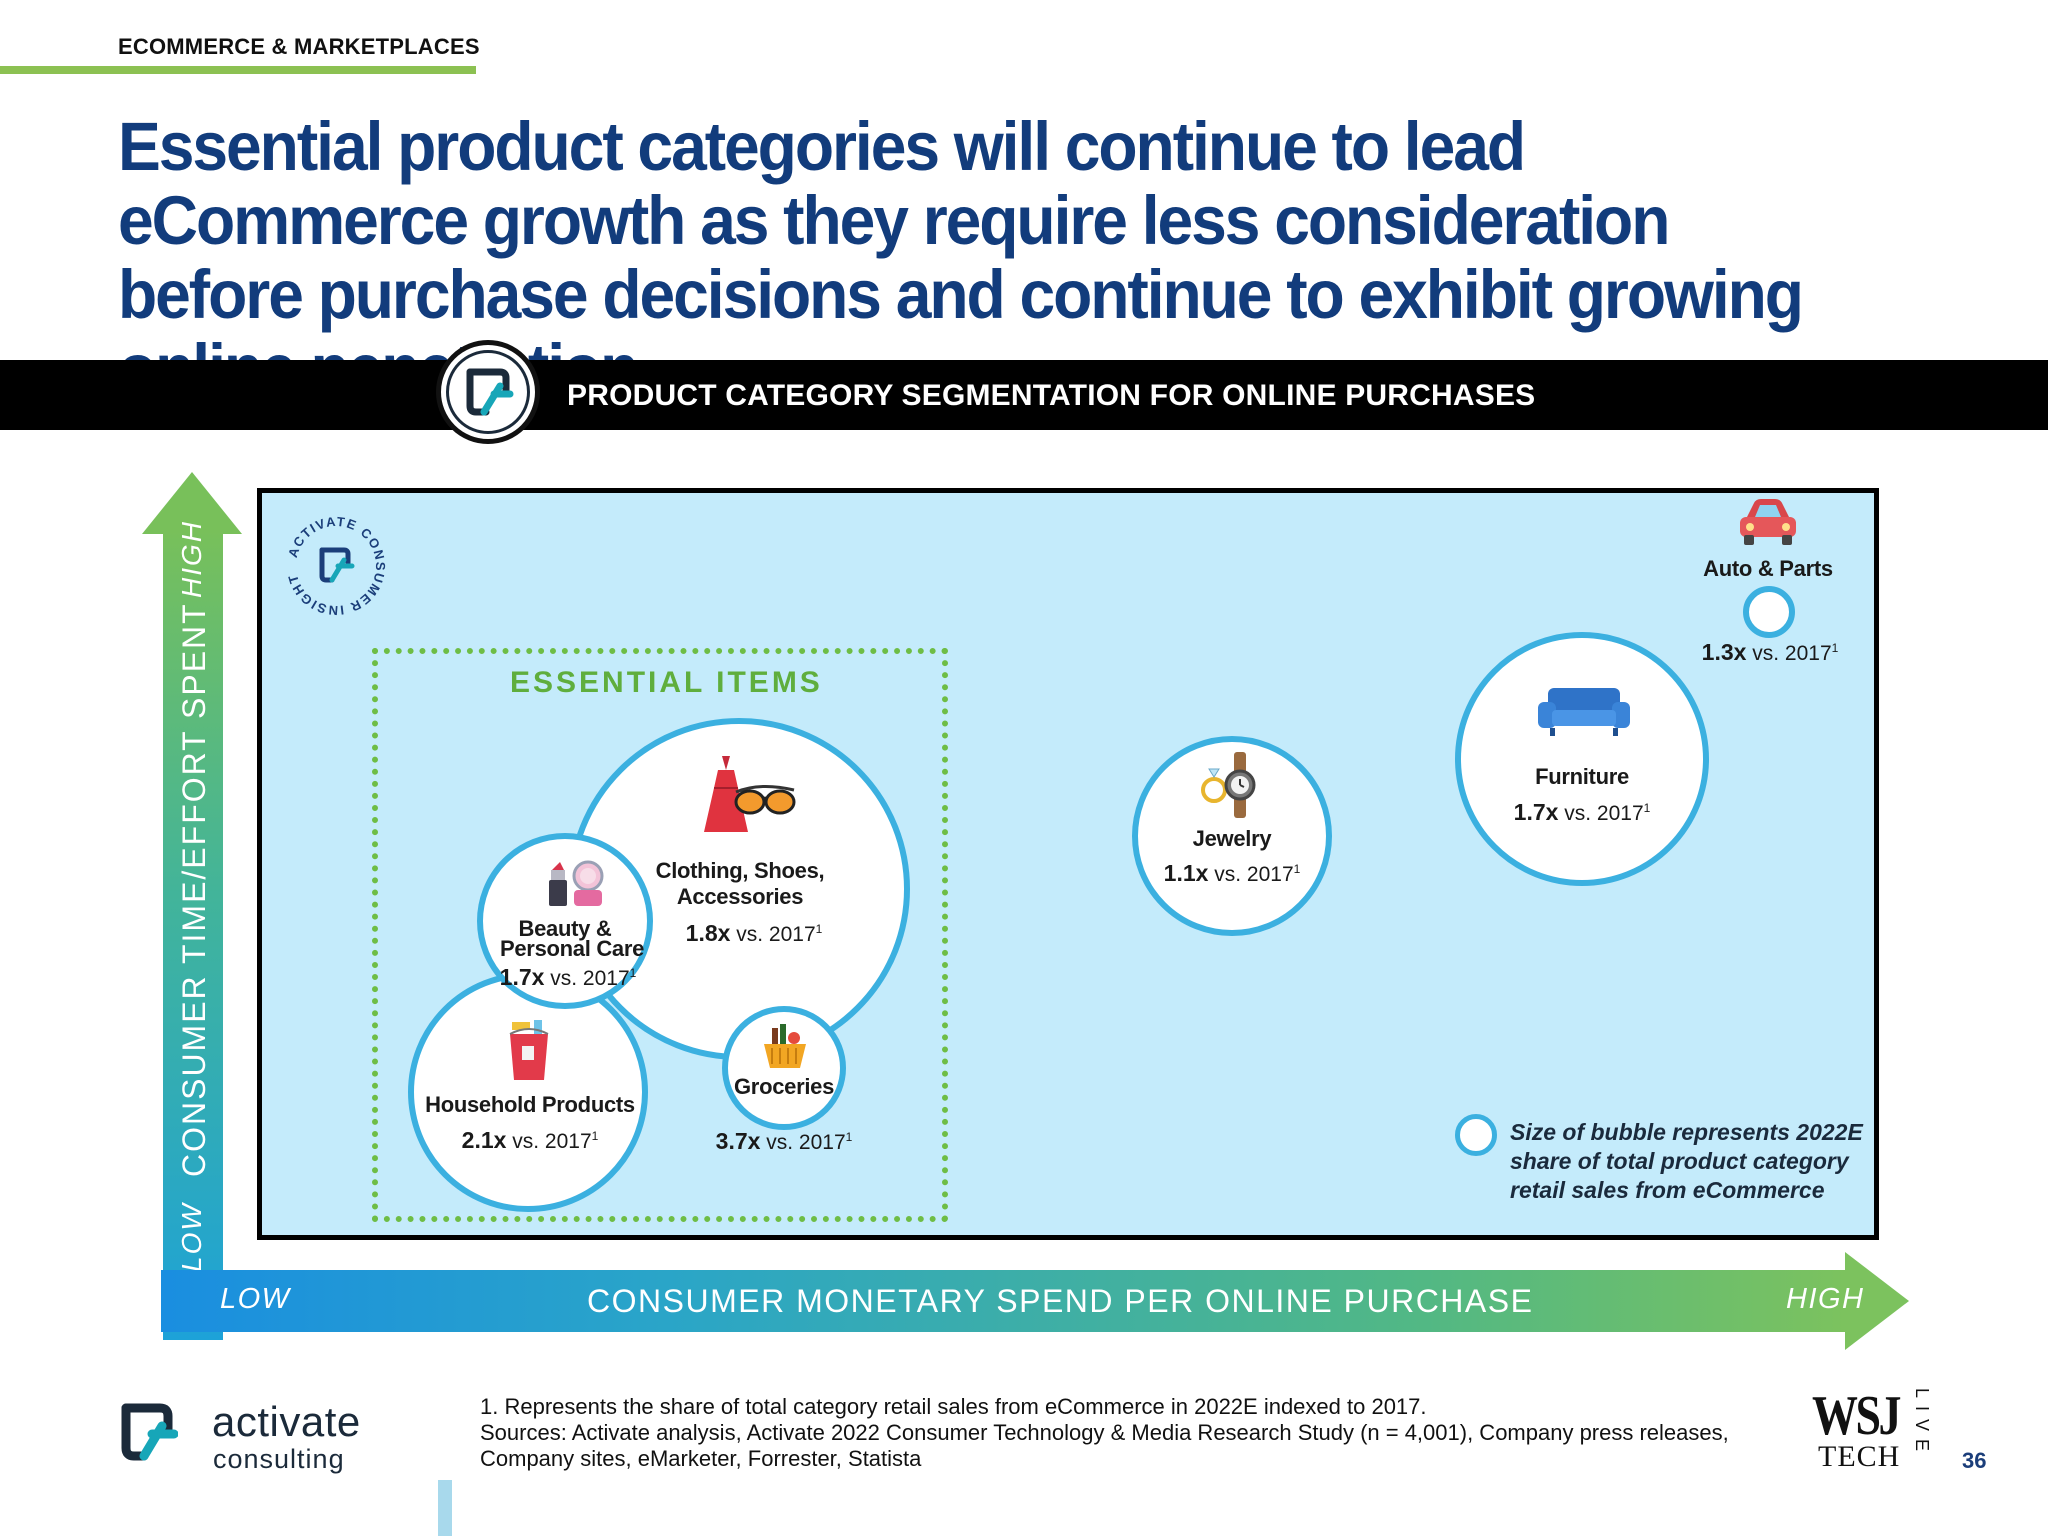  What do you see at coordinates (336, 566) in the screenshot?
I see `consumer-insight-seal: ACTIVATE CONSUMER INSIGHT` at bounding box center [336, 566].